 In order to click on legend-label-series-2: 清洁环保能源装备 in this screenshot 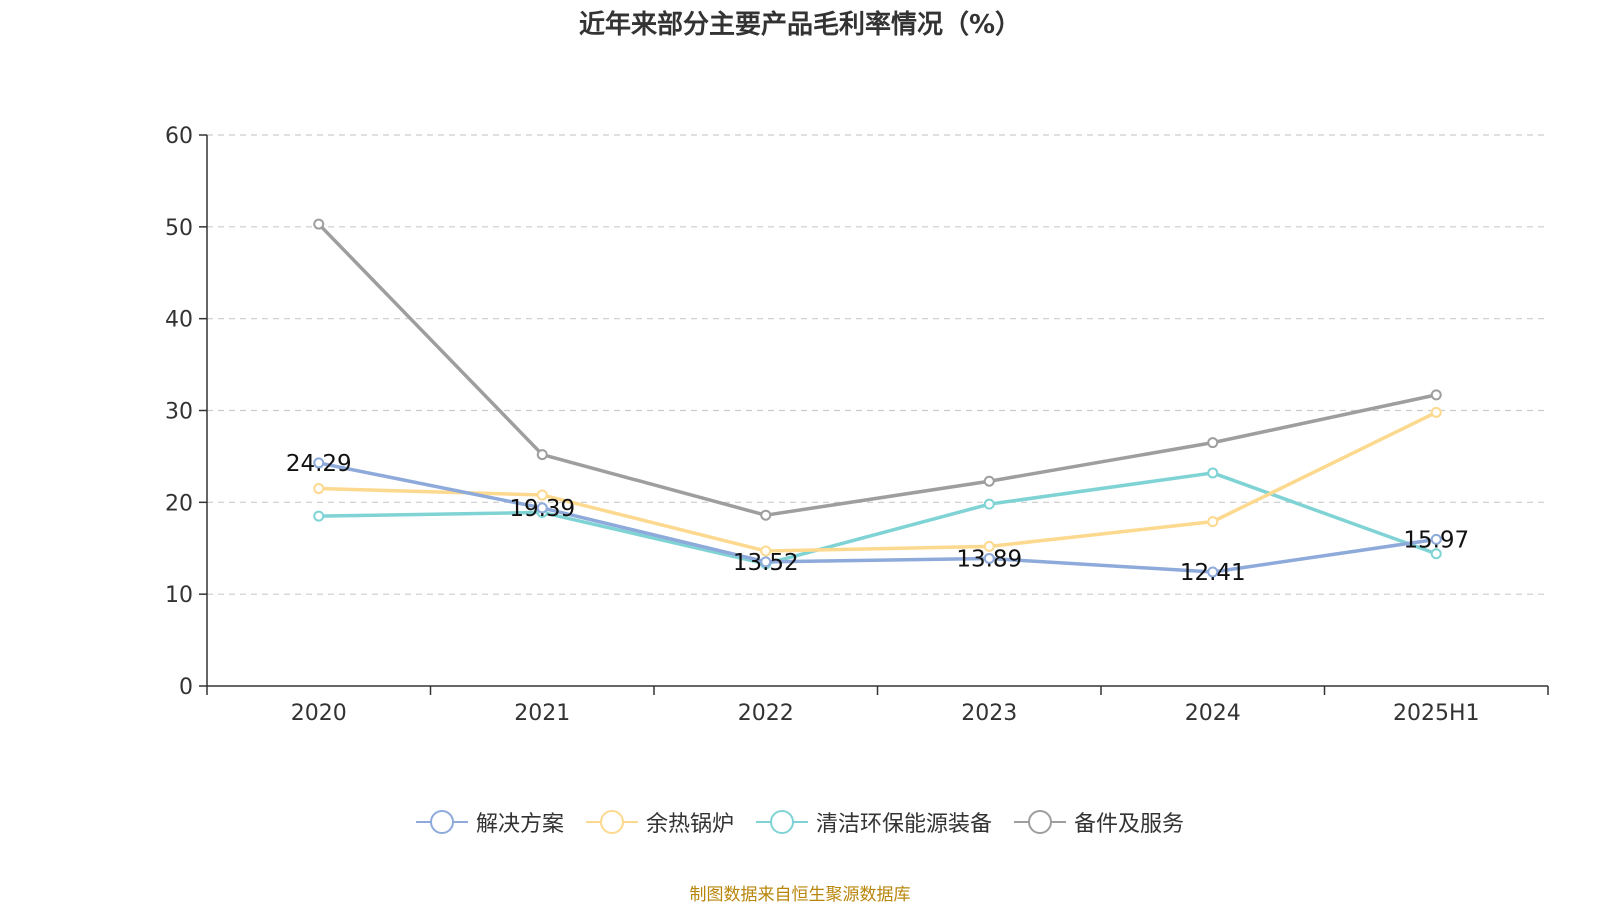, I will do `click(904, 824)`.